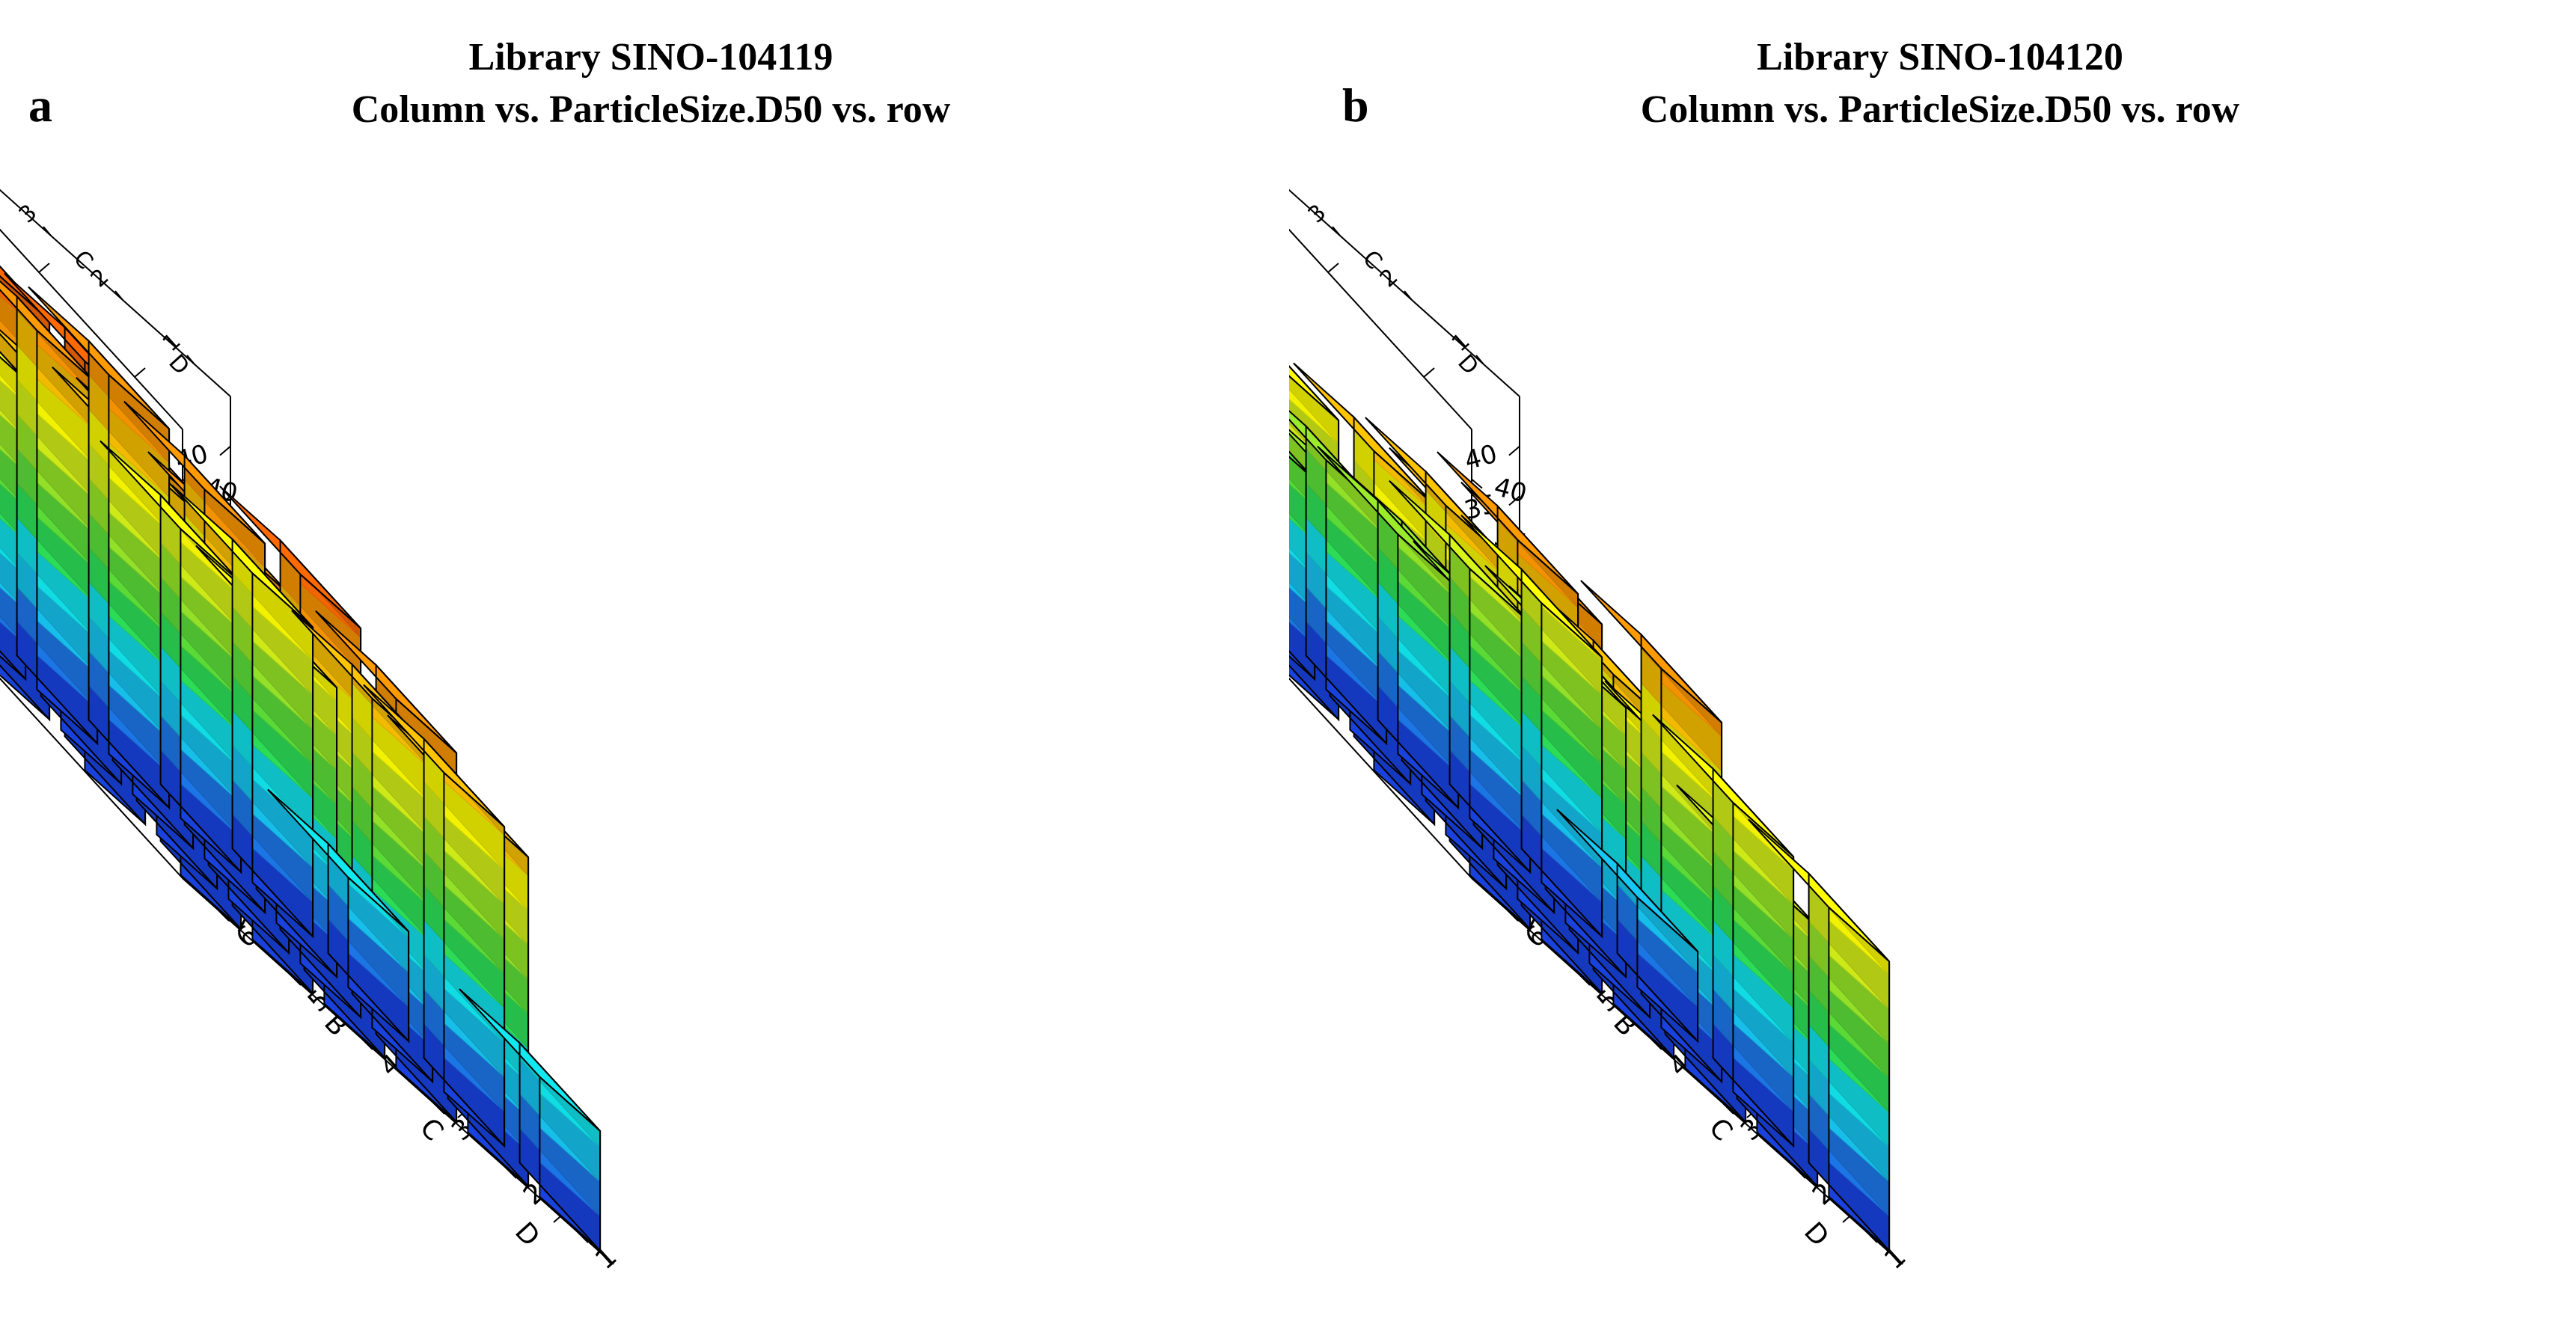  I want to click on panel-label-b: b, so click(1355, 105).